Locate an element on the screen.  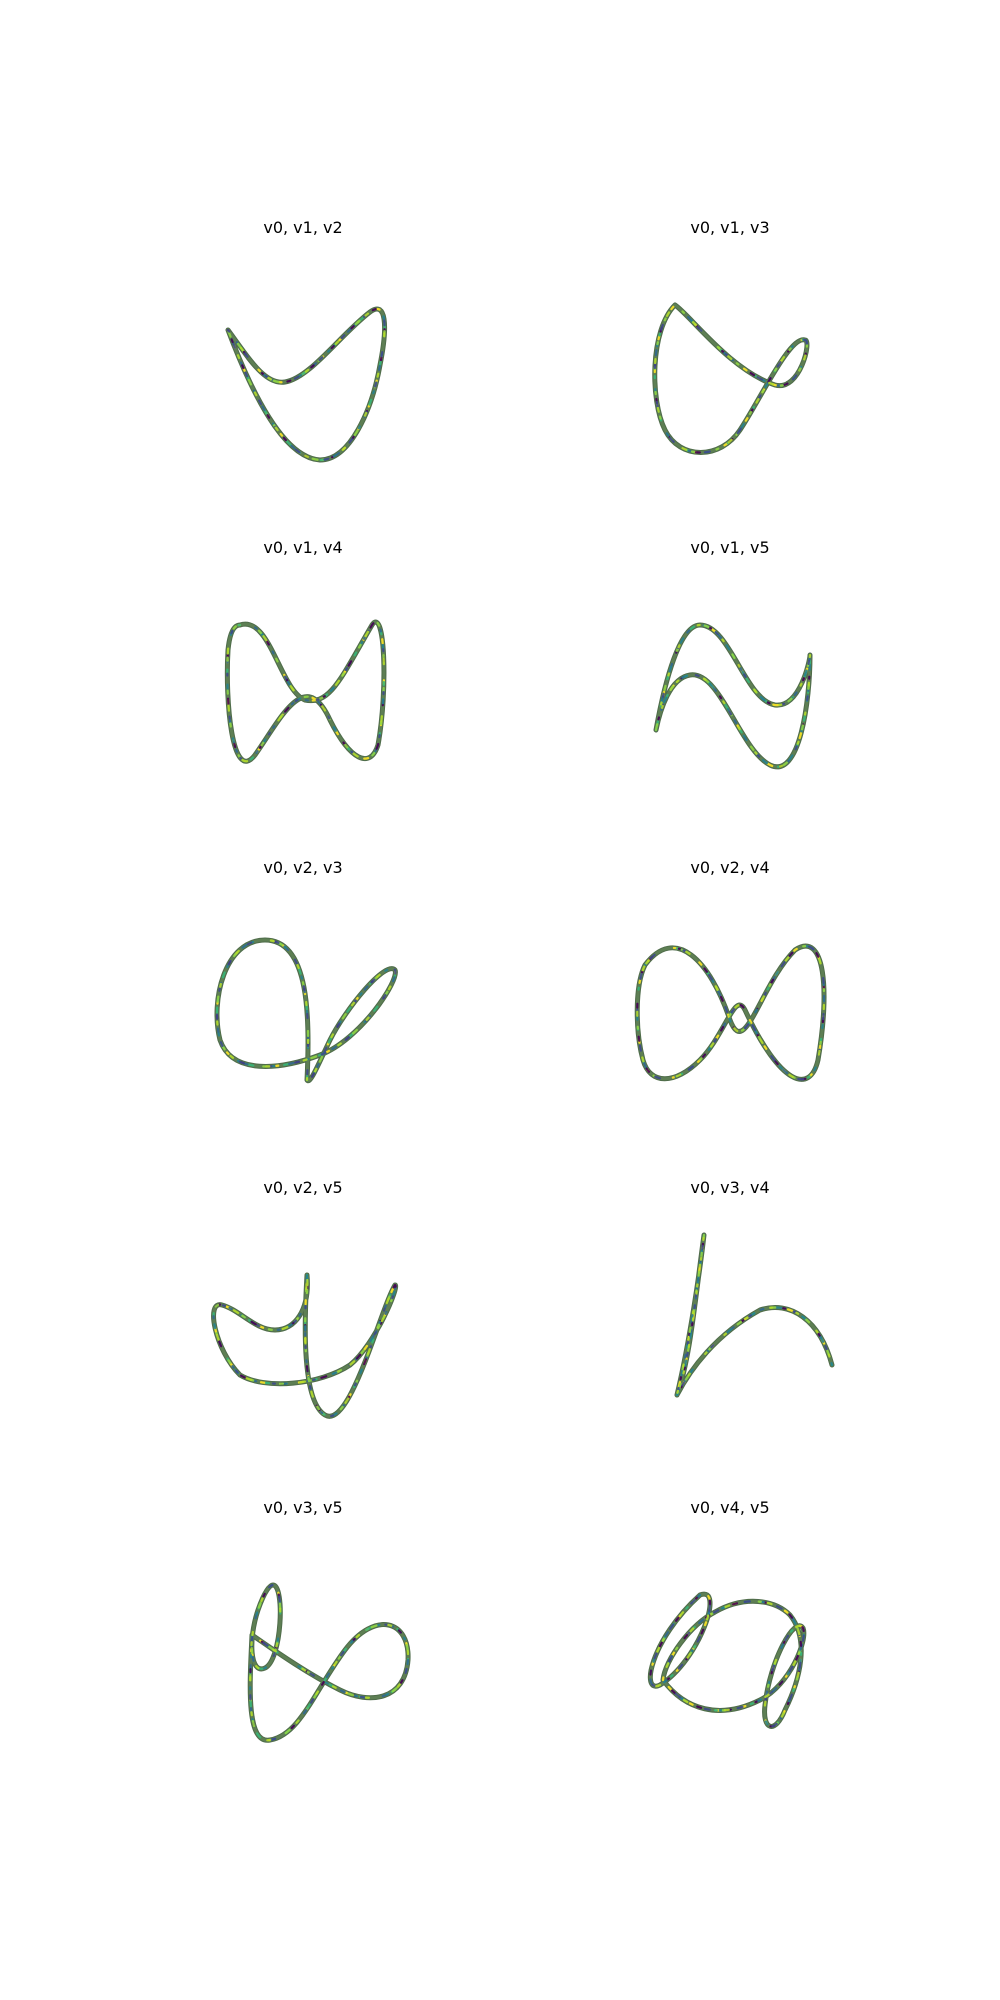
panel-v0-v2-v3: v0, v2, v3 is located at coordinates (306, 971).